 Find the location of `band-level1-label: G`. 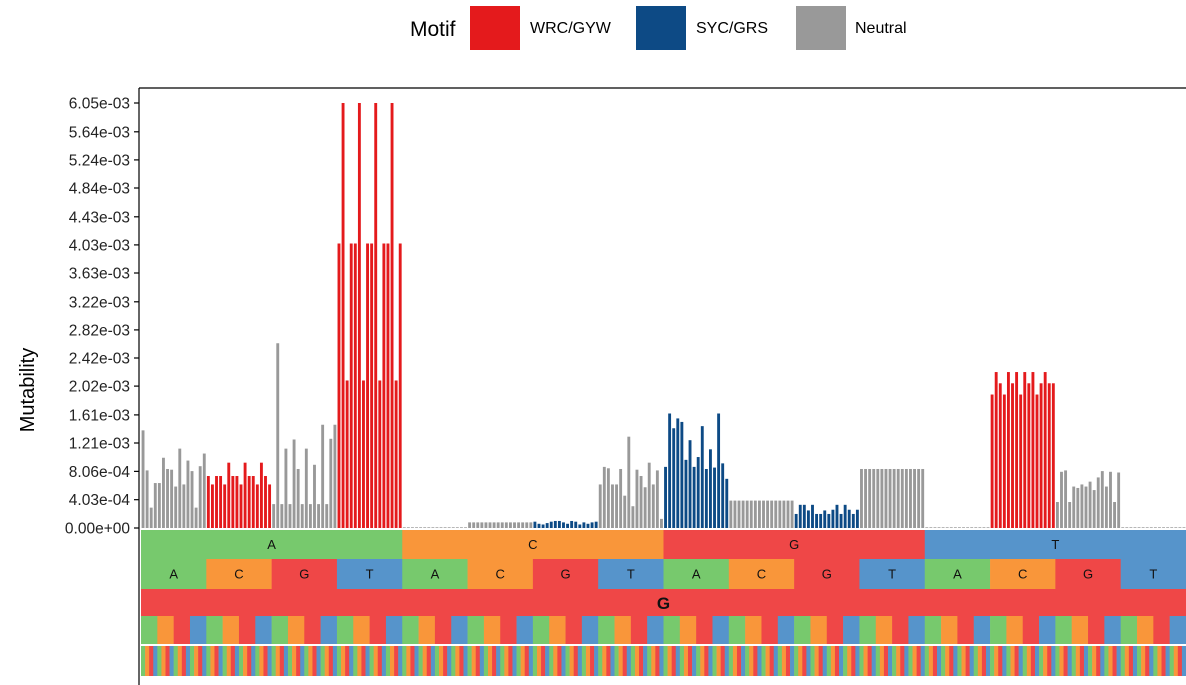

band-level1-label: G is located at coordinates (794, 544).